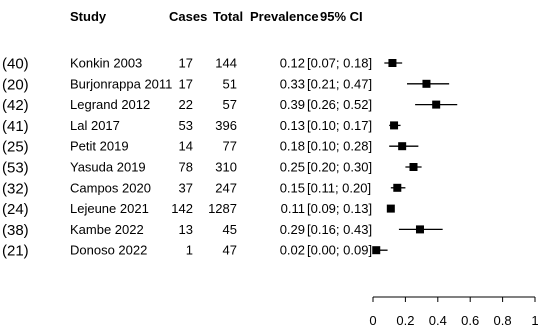 This screenshot has width=538, height=335. What do you see at coordinates (230, 229) in the screenshot?
I see `total-value: 45` at bounding box center [230, 229].